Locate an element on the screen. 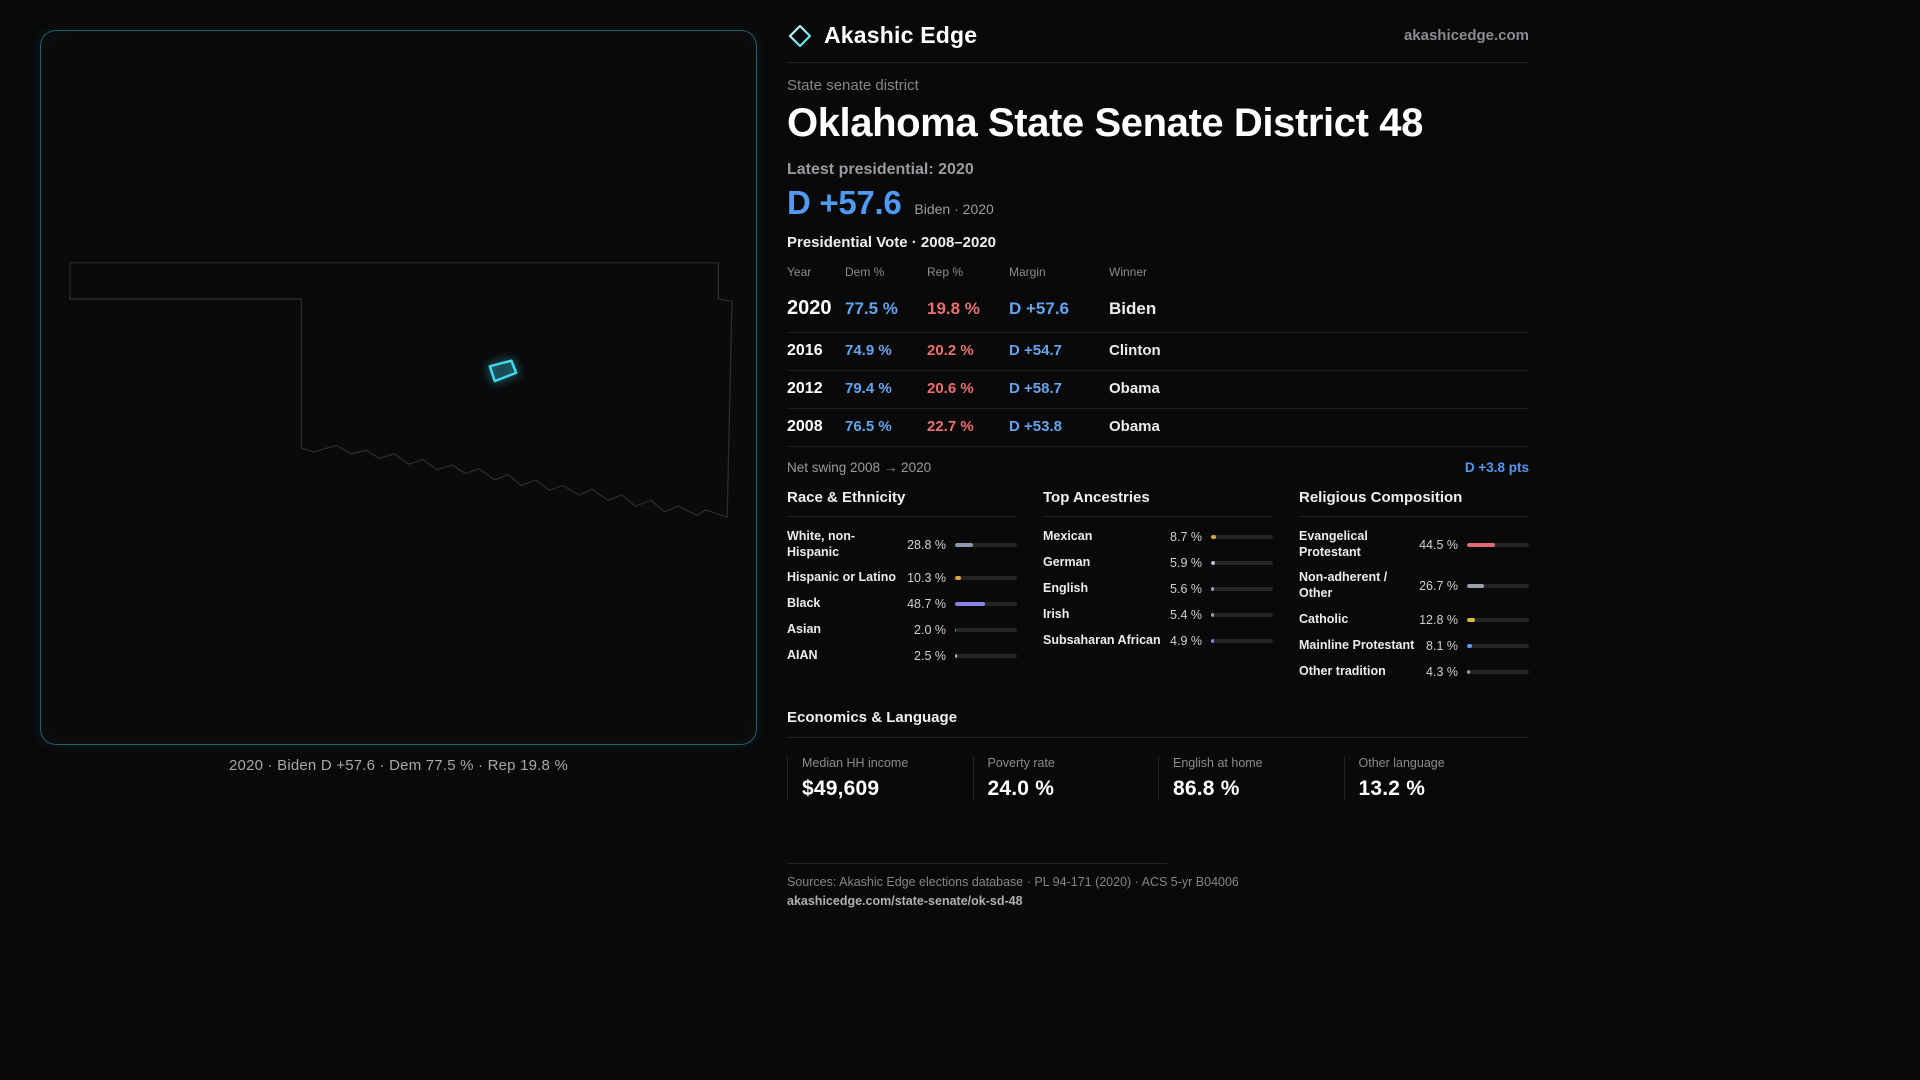 This screenshot has width=1920, height=1080. col-margin: Margin is located at coordinates (1027, 272).